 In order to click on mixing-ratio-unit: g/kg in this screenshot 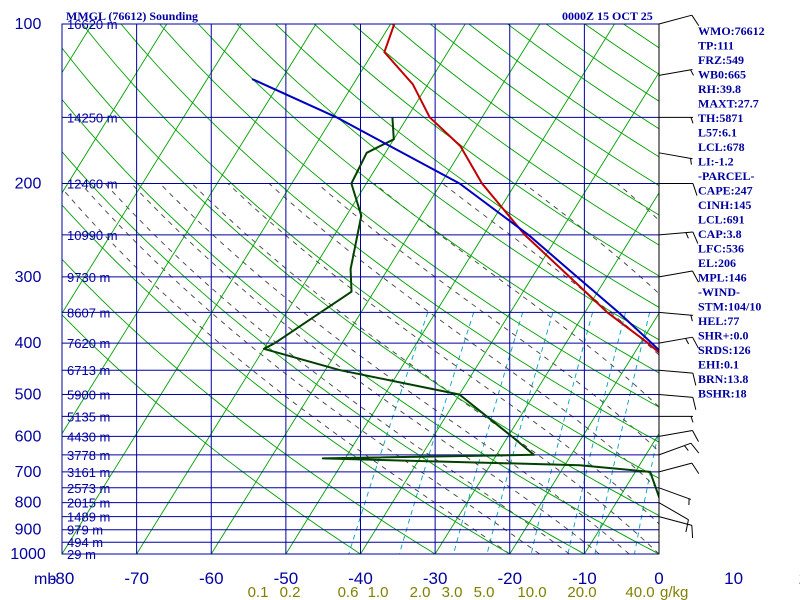, I will do `click(674, 592)`.